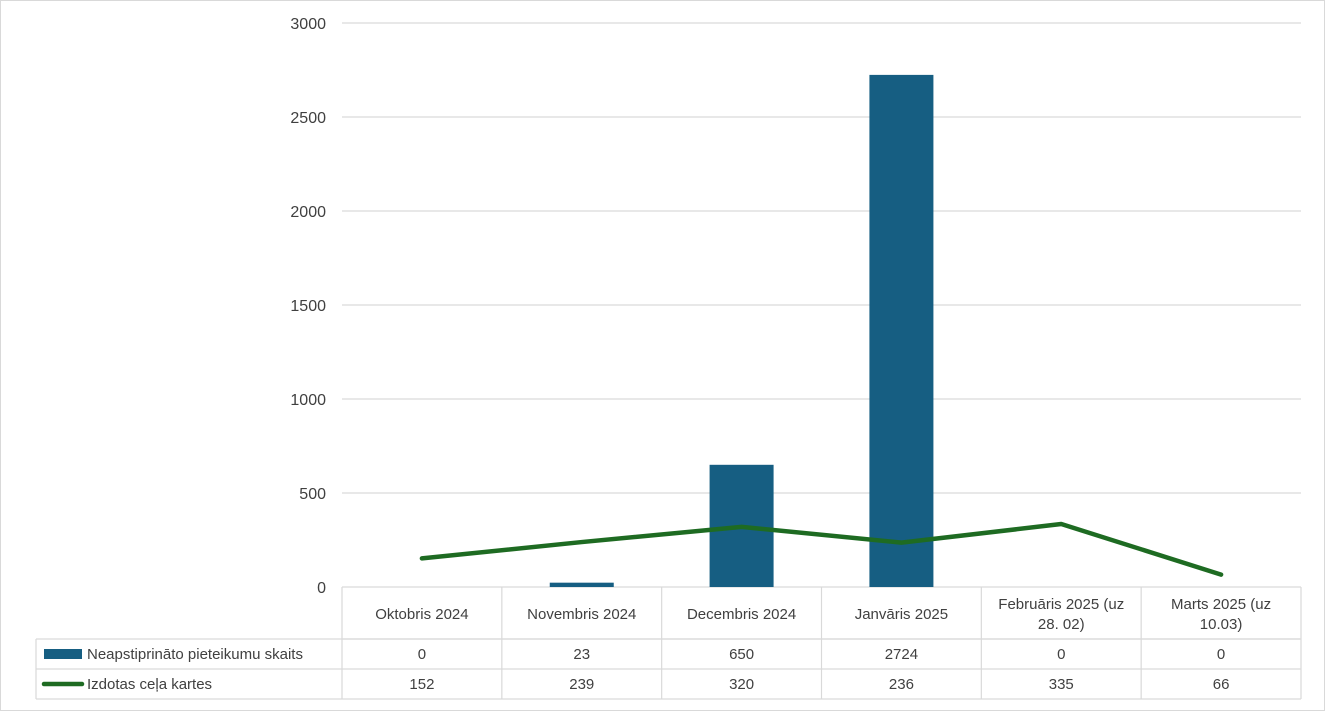 This screenshot has width=1325, height=711. I want to click on y-tick-label: 0, so click(321, 588).